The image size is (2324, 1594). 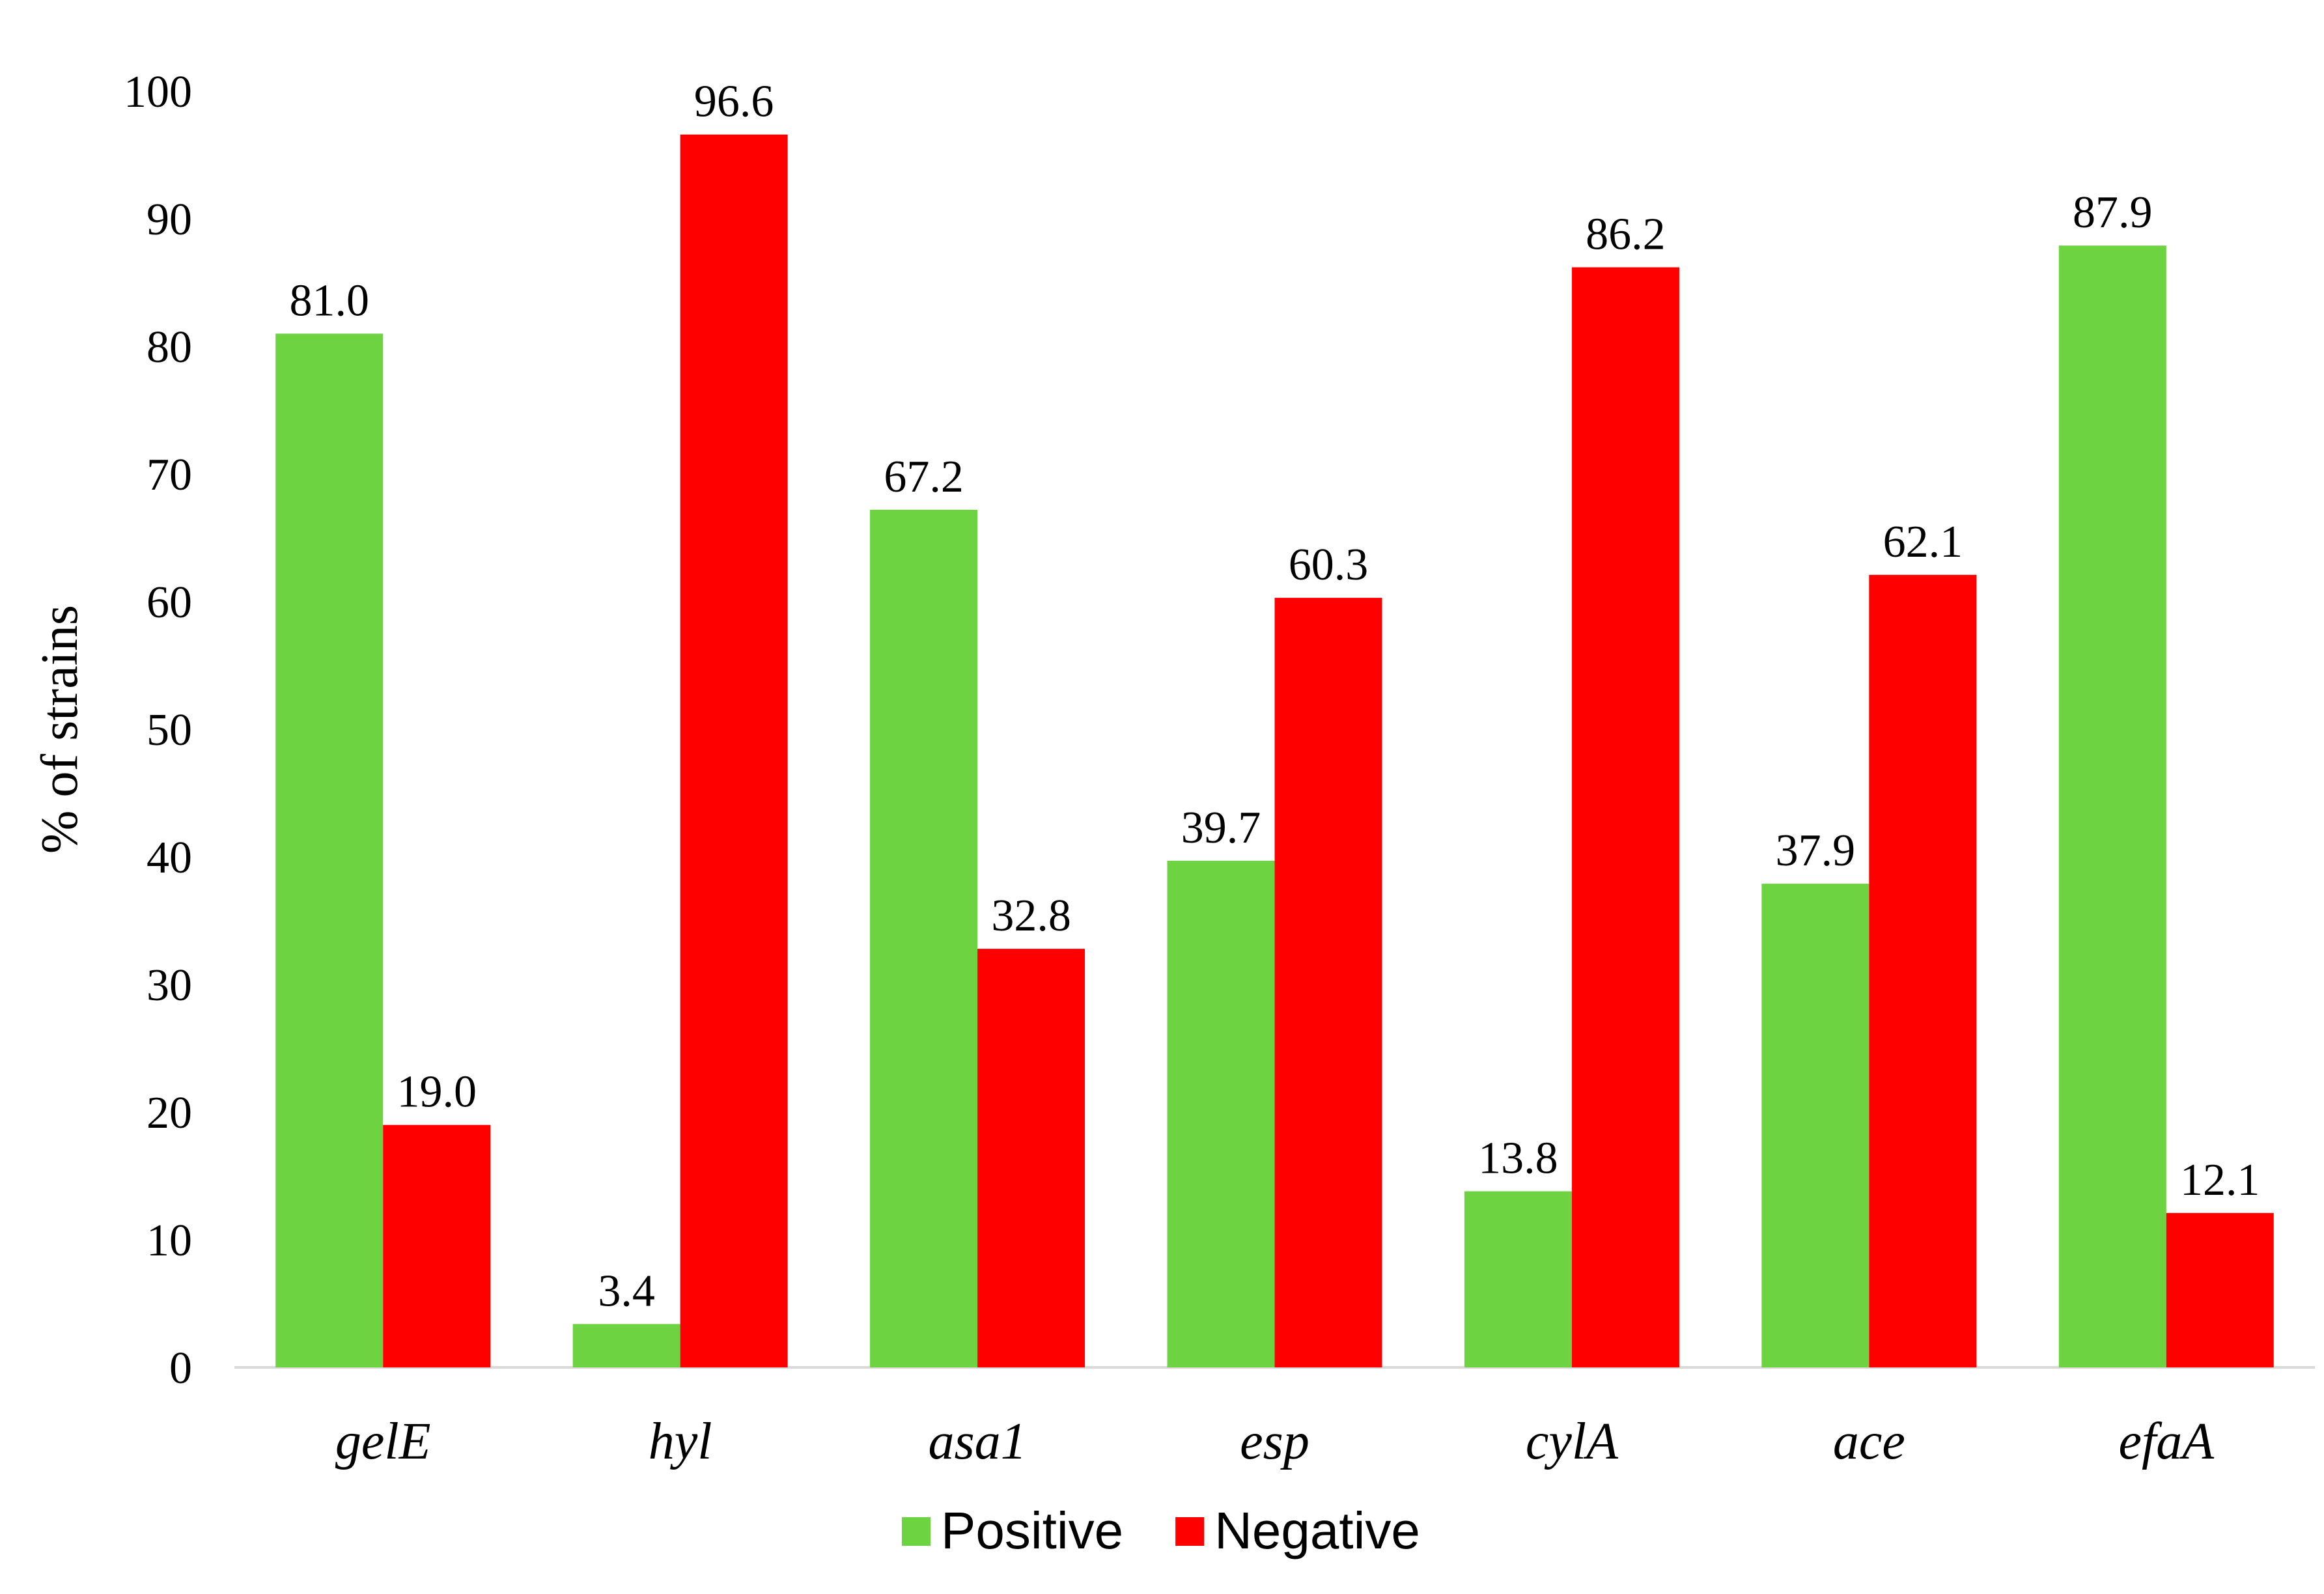 I want to click on bar-negative-efaA, so click(x=2220, y=1289).